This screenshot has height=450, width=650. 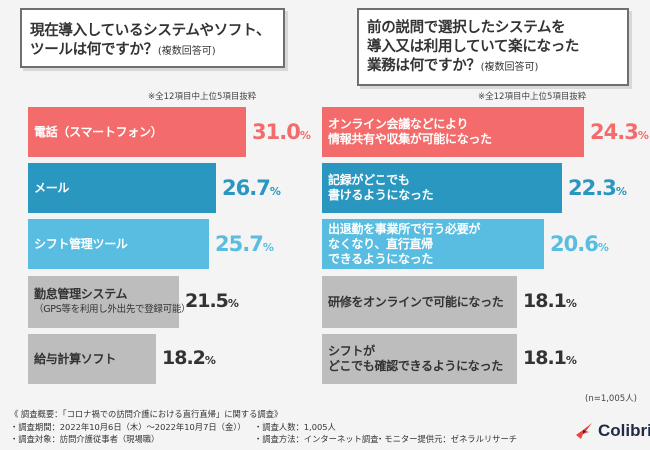 I want to click on value-label: 24.3%, so click(x=619, y=132).